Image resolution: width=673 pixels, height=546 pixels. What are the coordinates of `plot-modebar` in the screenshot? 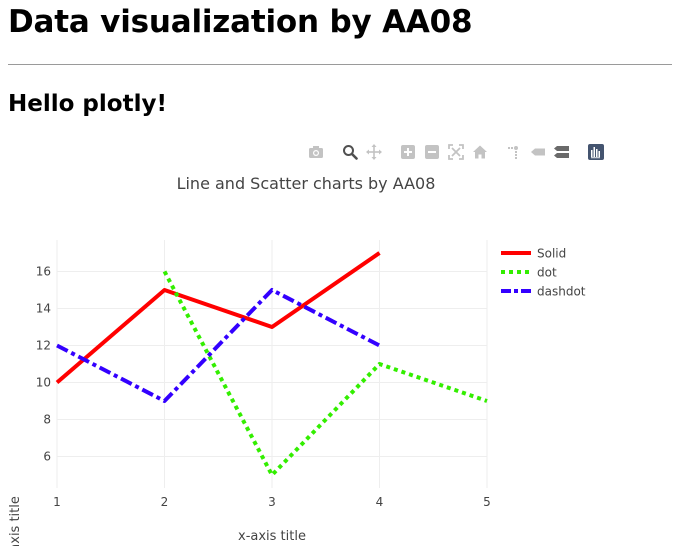 It's located at (460, 152).